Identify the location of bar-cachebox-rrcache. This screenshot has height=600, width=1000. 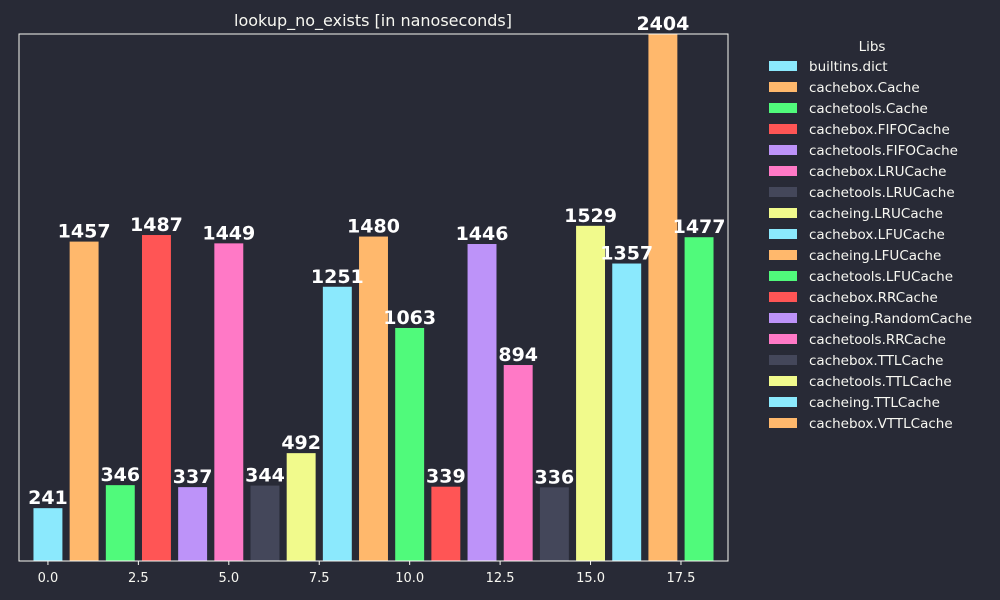
(446, 523).